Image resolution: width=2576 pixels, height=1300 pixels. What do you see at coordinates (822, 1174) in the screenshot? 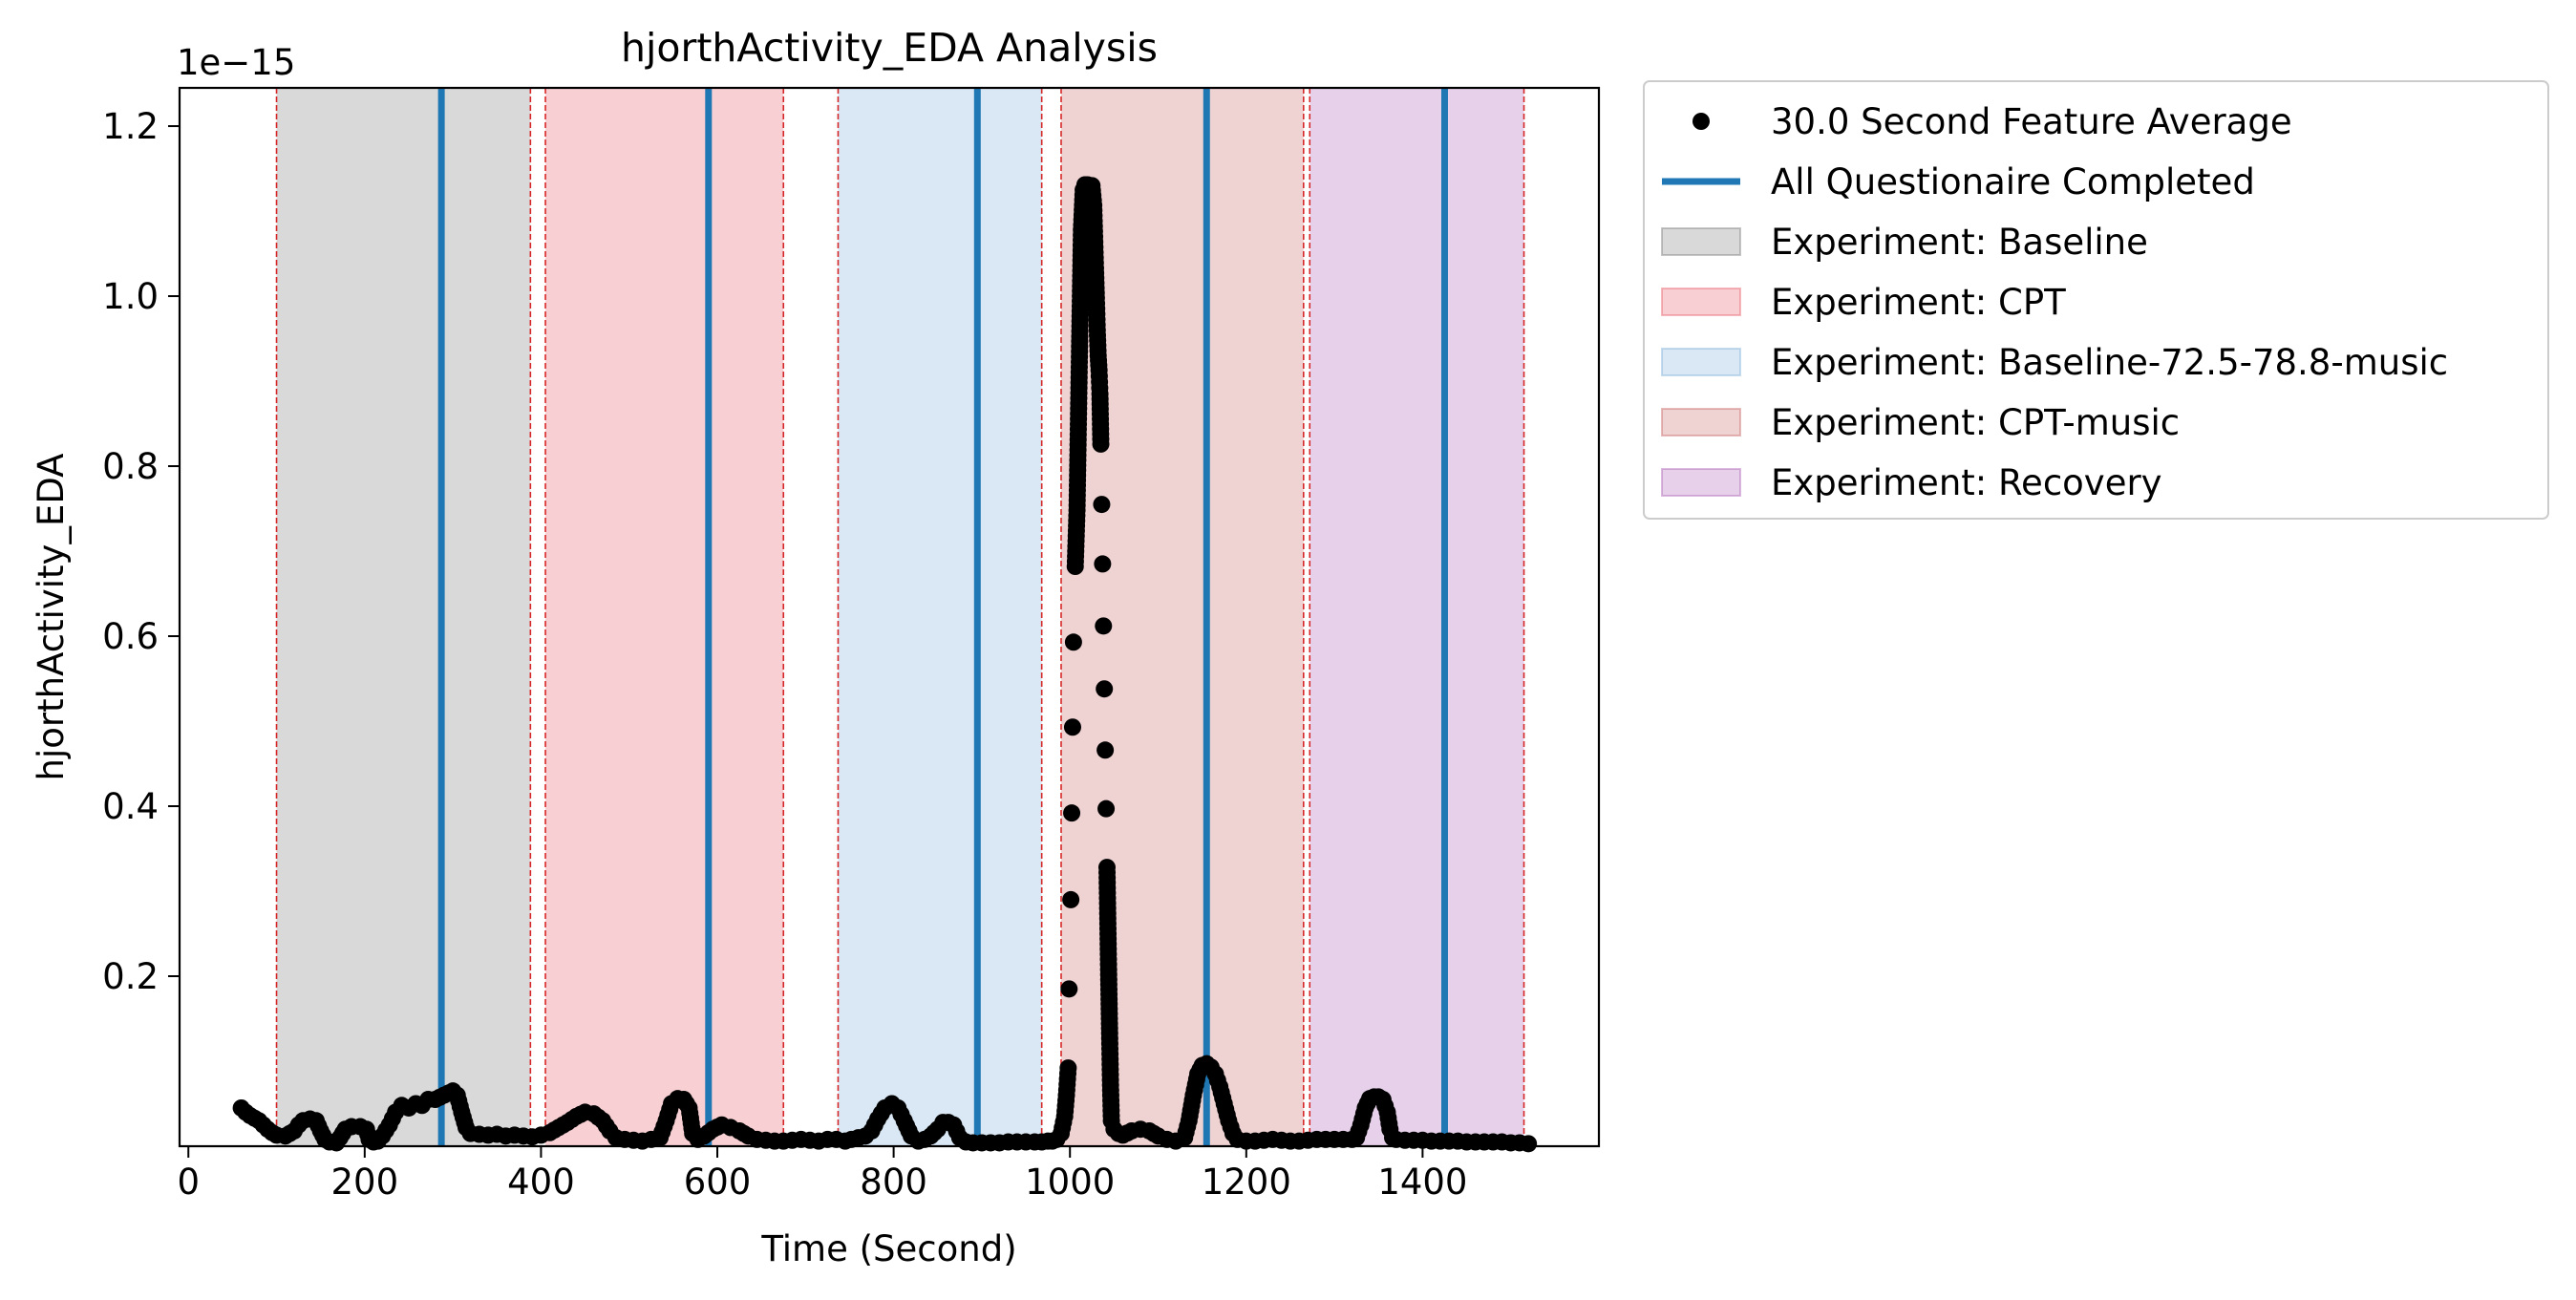
I see `x-axis-ticks: 0 200 400 600 800 1000 1200 1400` at bounding box center [822, 1174].